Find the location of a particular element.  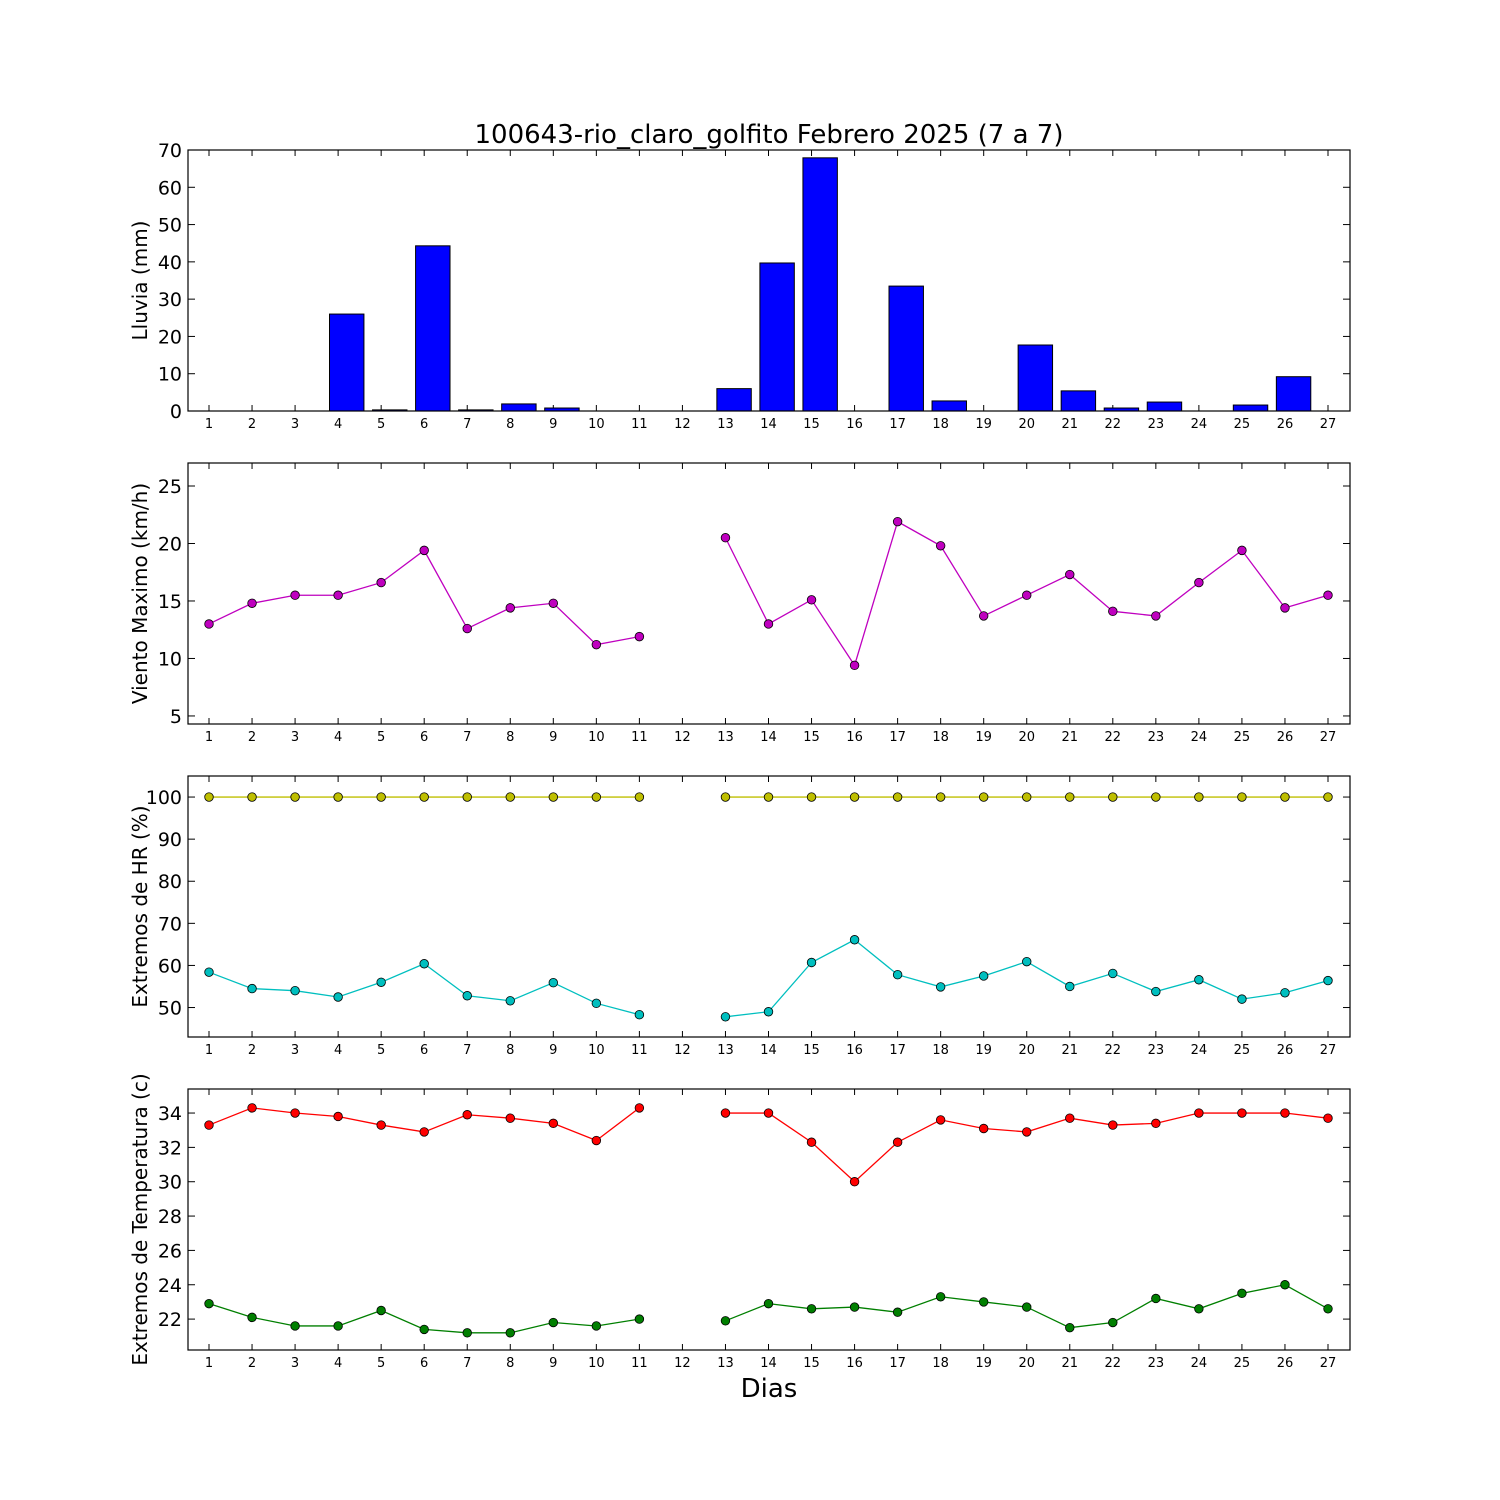

xtick-label: 19 is located at coordinates (983, 1050).